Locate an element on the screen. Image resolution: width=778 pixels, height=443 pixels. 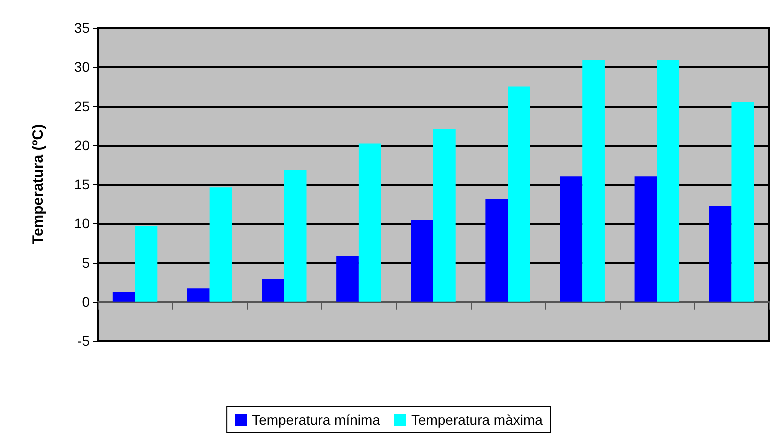
y-tick-label: 5 is located at coordinates (86, 262).